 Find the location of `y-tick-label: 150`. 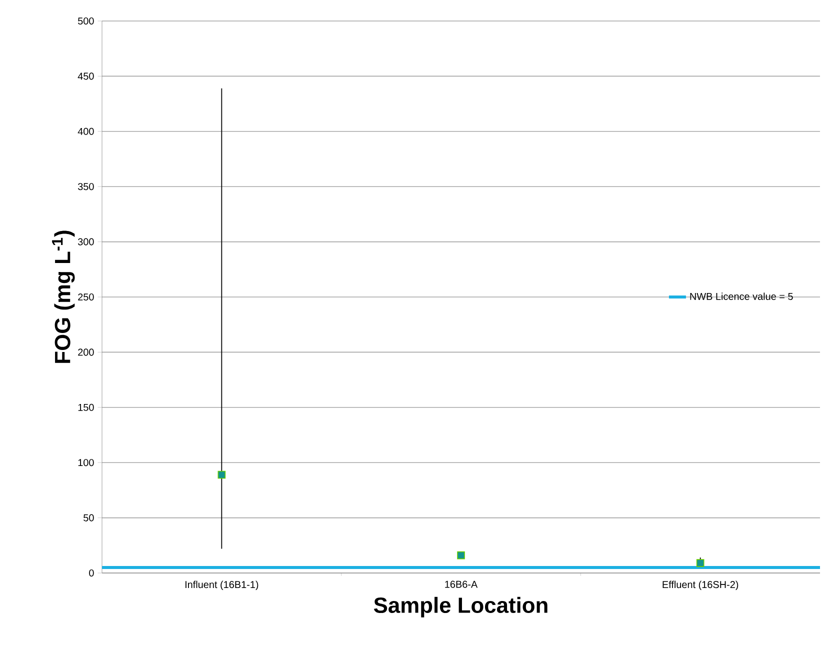

y-tick-label: 150 is located at coordinates (86, 407).